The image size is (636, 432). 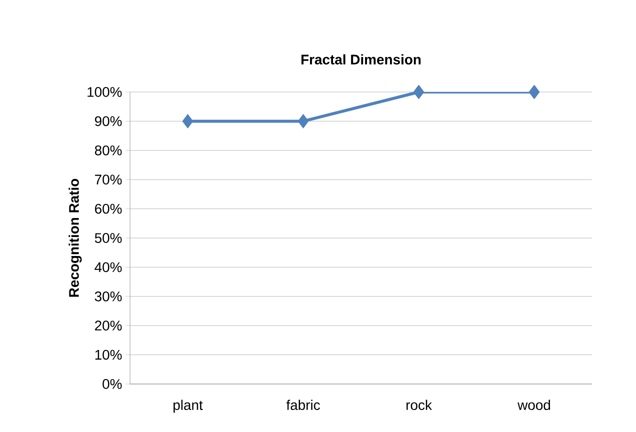 What do you see at coordinates (105, 92) in the screenshot?
I see `y-tick-label: 100%` at bounding box center [105, 92].